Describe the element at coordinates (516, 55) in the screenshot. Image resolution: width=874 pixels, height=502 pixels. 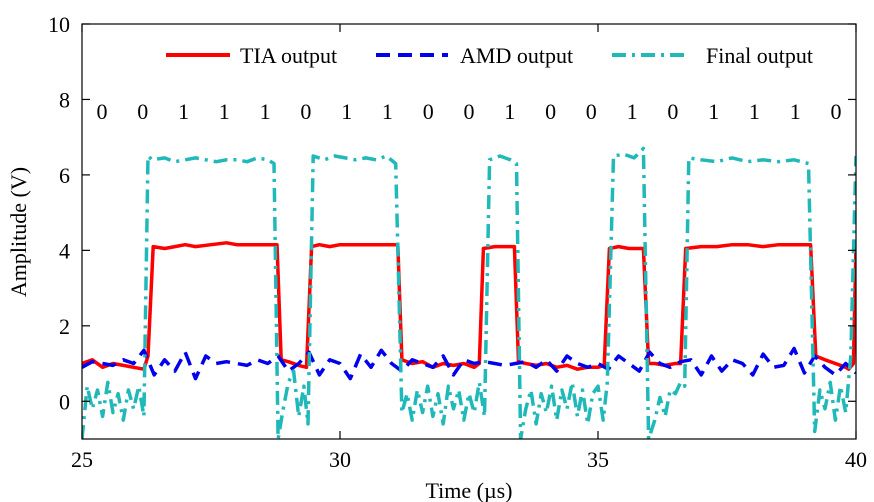
I see `legend-label-amd: AMD output` at that location.